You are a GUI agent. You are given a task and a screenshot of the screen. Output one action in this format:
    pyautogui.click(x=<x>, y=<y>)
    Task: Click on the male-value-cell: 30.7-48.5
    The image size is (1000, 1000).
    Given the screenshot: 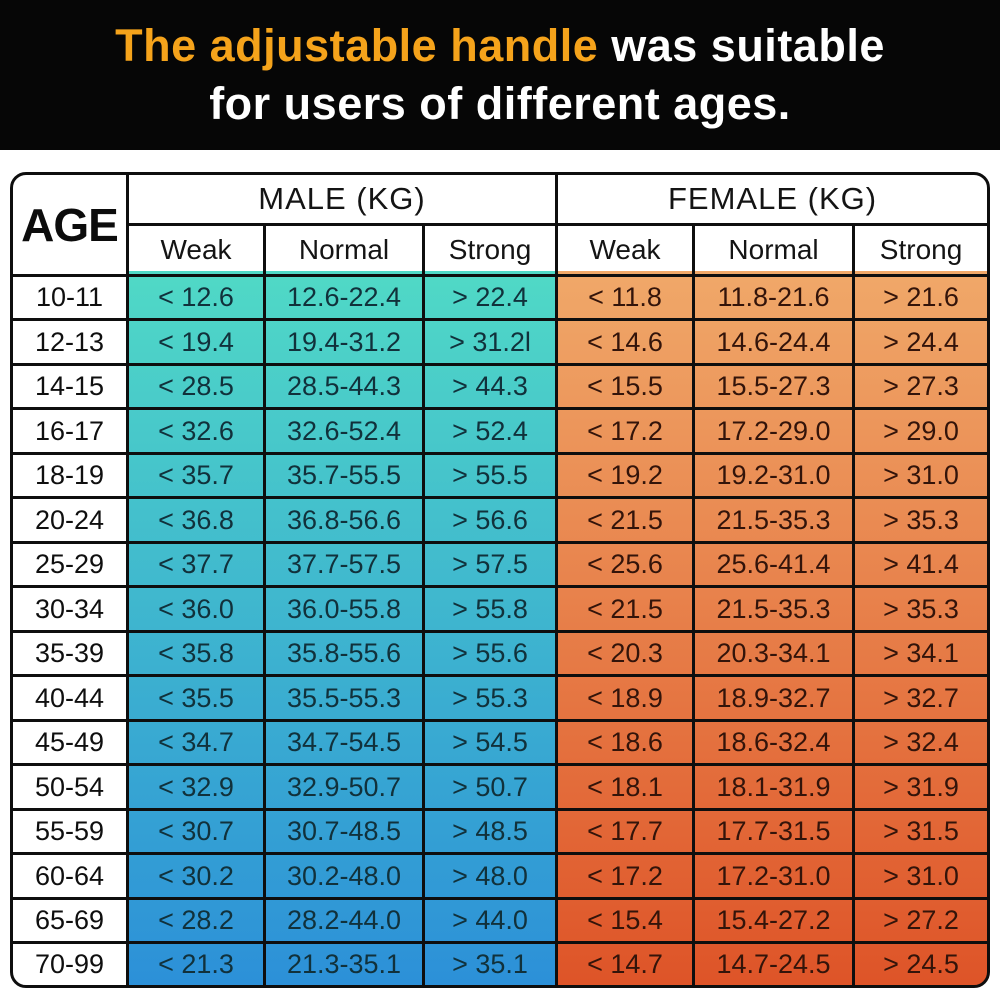 What is the action you would take?
    pyautogui.click(x=345, y=833)
    